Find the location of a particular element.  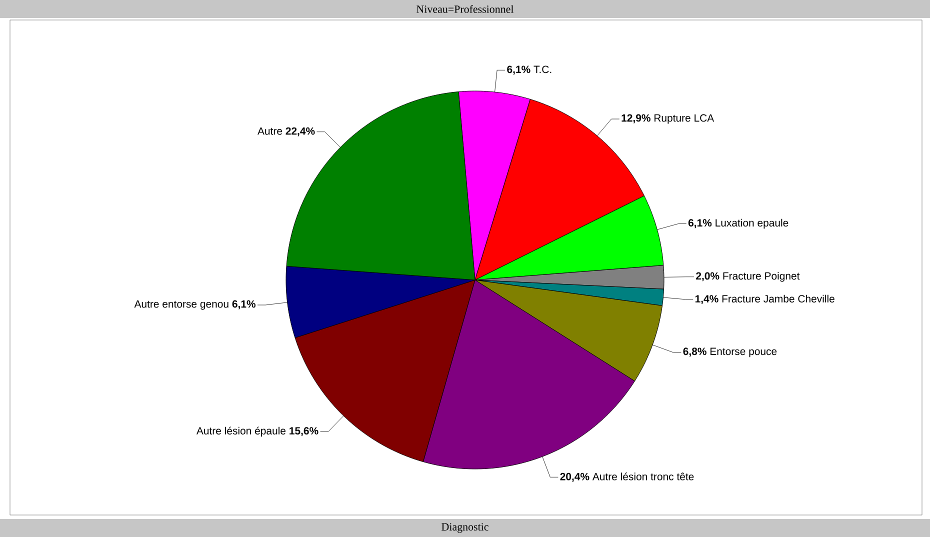

data-label: 20,4% is located at coordinates (575, 477).